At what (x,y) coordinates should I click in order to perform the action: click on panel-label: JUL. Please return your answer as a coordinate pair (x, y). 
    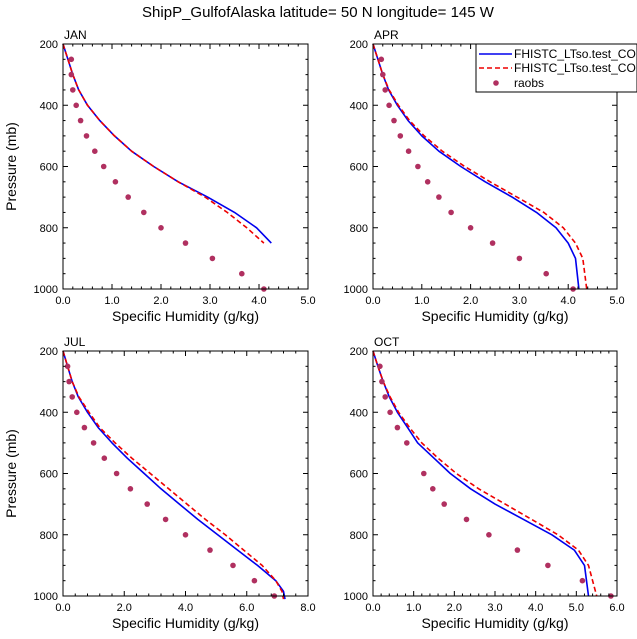
    Looking at the image, I should click on (75, 342).